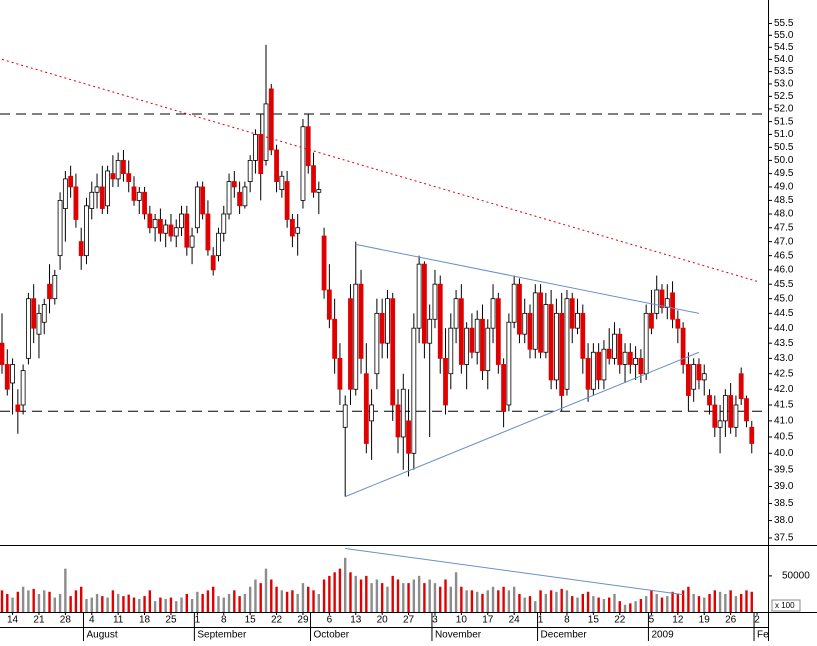  I want to click on month-label: October, so click(332, 635).